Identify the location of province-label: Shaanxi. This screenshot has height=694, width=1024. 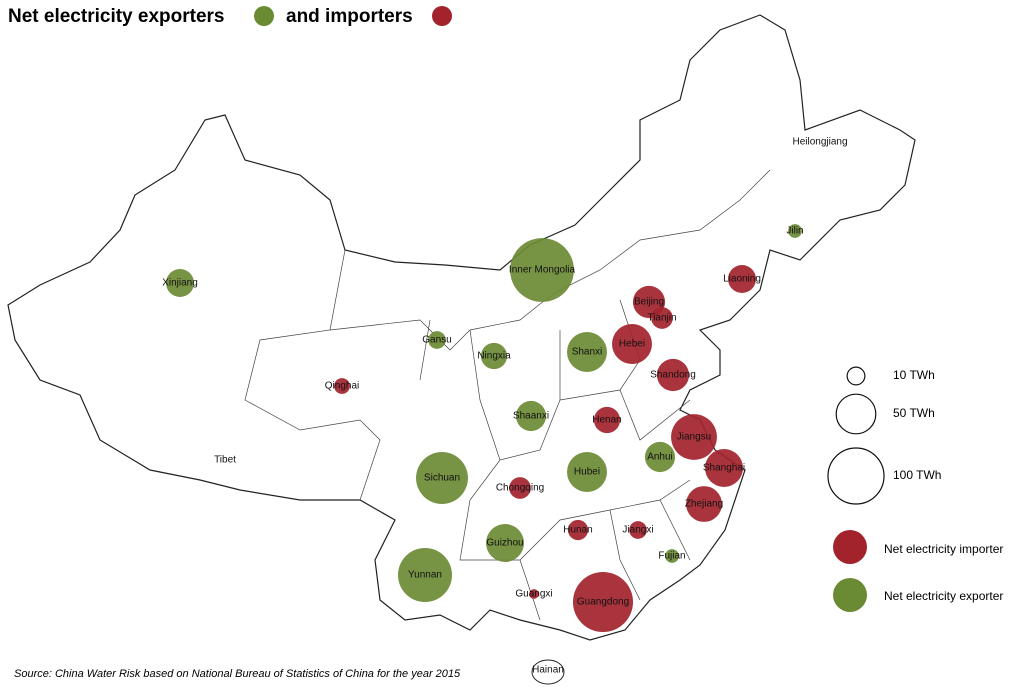
(531, 416).